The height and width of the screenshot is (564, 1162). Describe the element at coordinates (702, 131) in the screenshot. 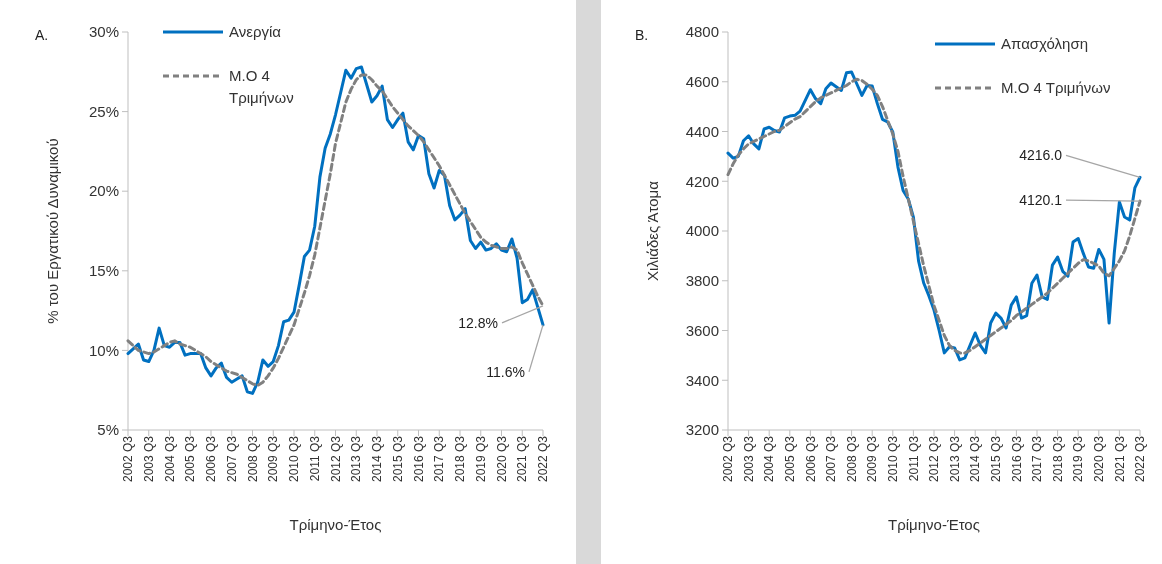

I see `y-tick-label: 4400` at that location.